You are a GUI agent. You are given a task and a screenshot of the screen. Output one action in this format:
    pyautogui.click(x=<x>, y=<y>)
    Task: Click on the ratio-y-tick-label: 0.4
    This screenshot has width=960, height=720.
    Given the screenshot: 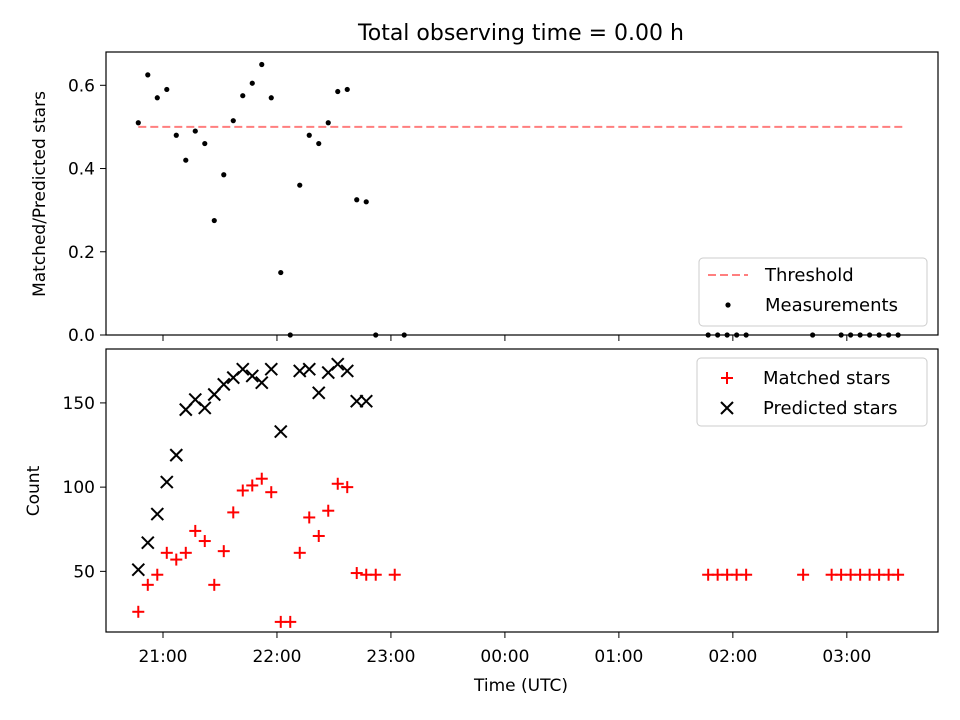 What is the action you would take?
    pyautogui.click(x=81, y=170)
    